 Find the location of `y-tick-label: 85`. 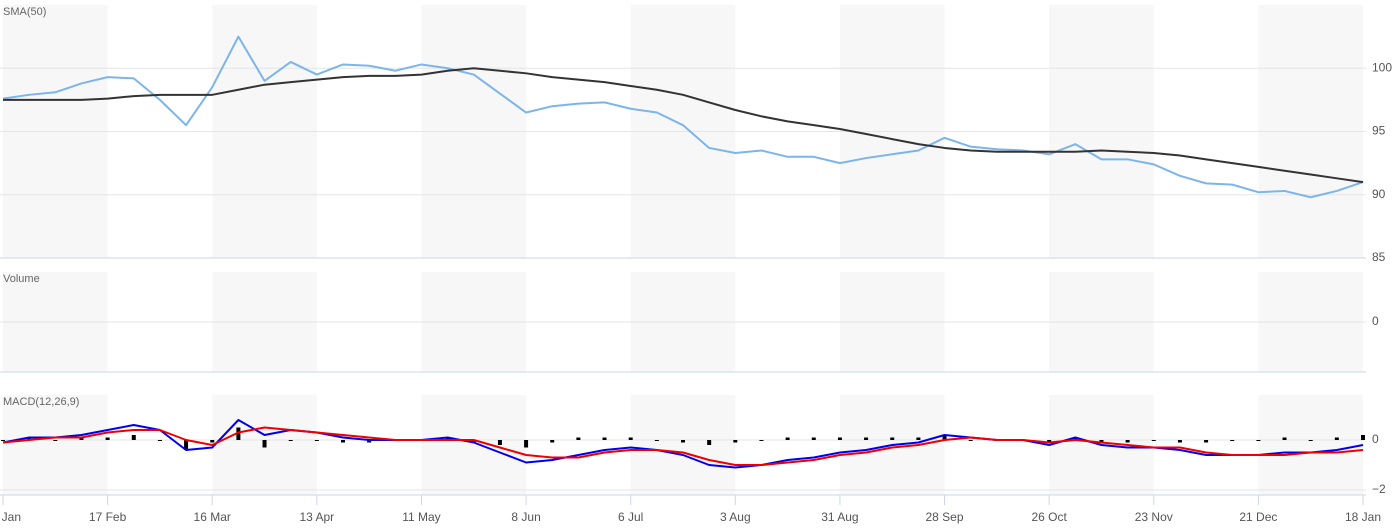

y-tick-label: 85 is located at coordinates (1379, 257).